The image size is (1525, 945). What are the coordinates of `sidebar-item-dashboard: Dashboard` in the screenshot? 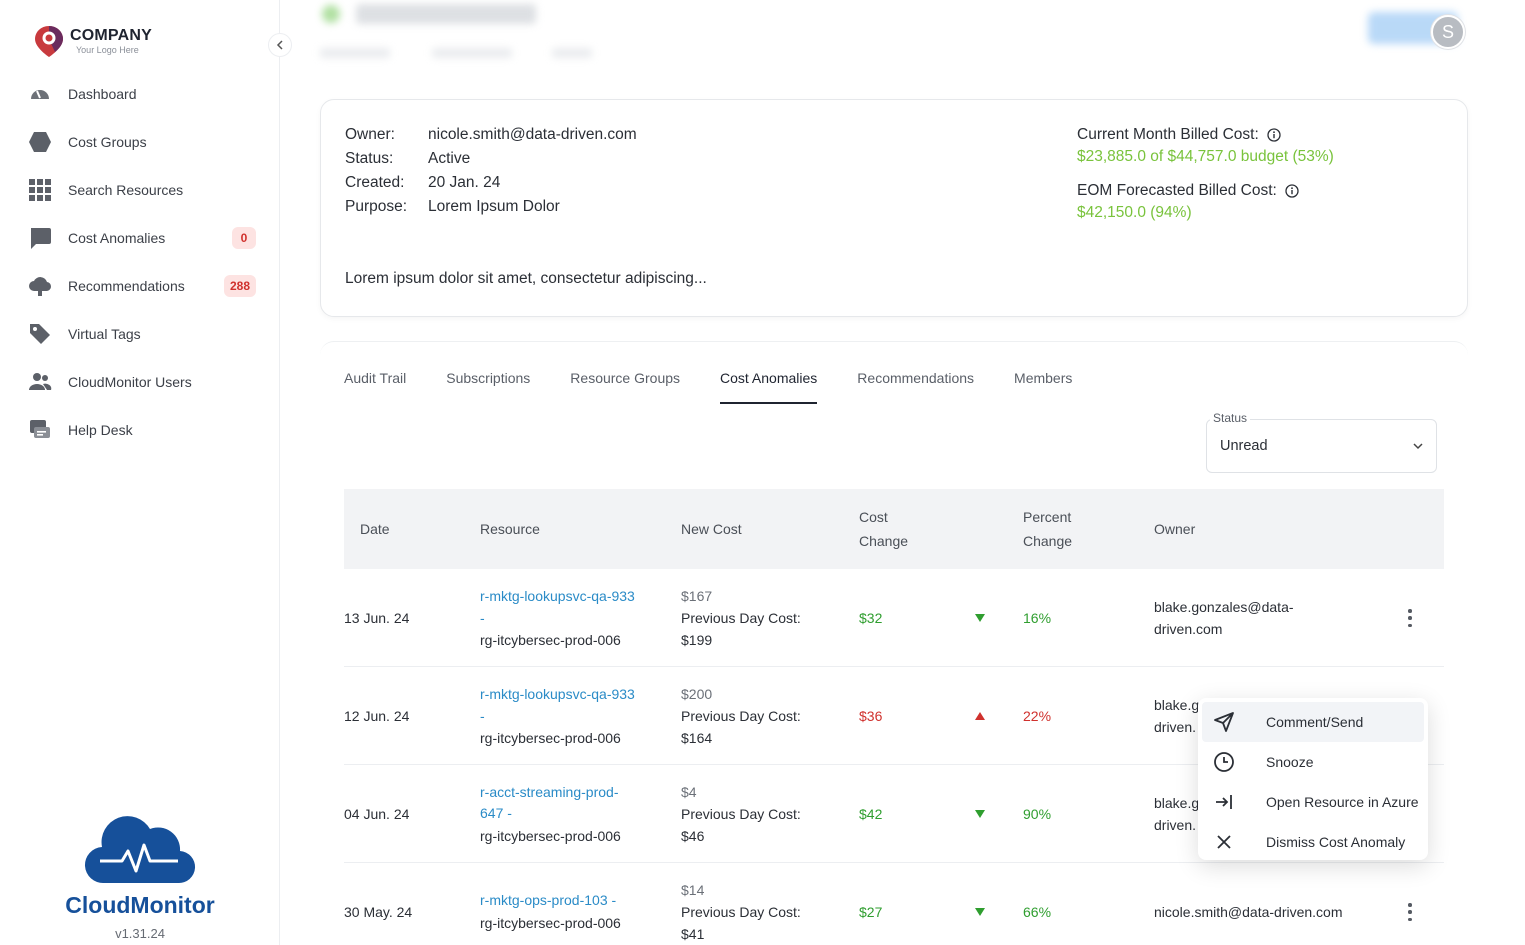 It's located at (144, 94).